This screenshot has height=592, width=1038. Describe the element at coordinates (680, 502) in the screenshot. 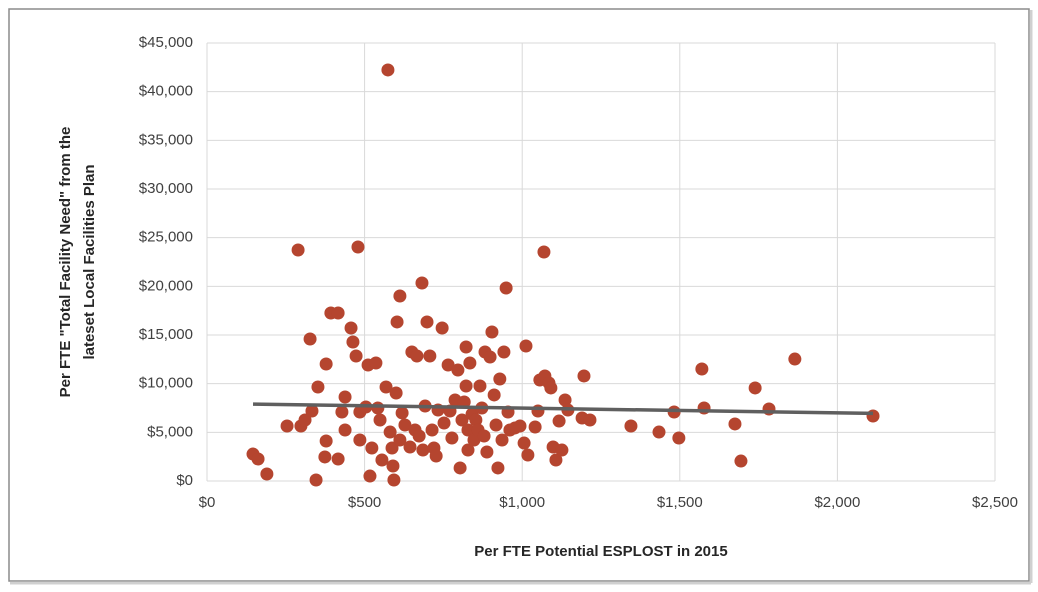

I see `x-tick-label: $1,500` at that location.